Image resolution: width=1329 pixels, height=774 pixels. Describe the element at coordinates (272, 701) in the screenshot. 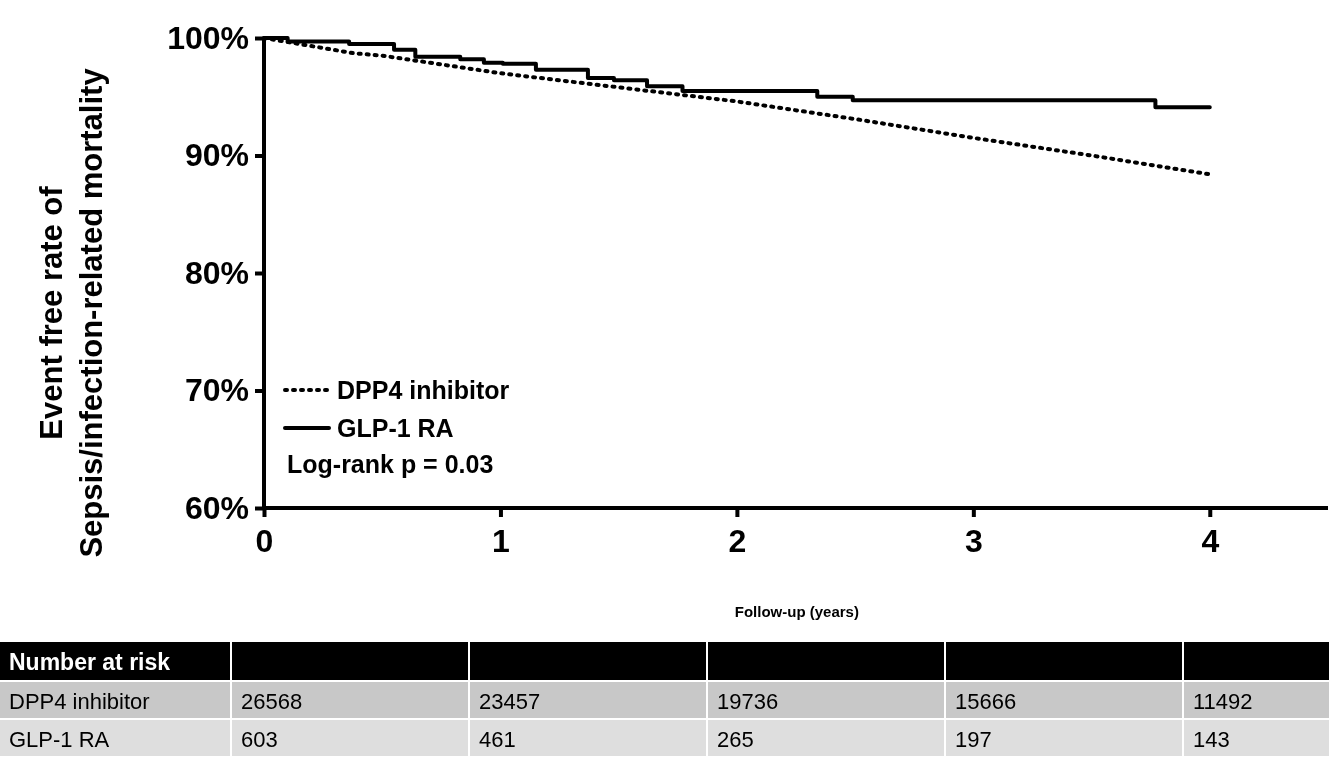

I see `text: 26568` at that location.